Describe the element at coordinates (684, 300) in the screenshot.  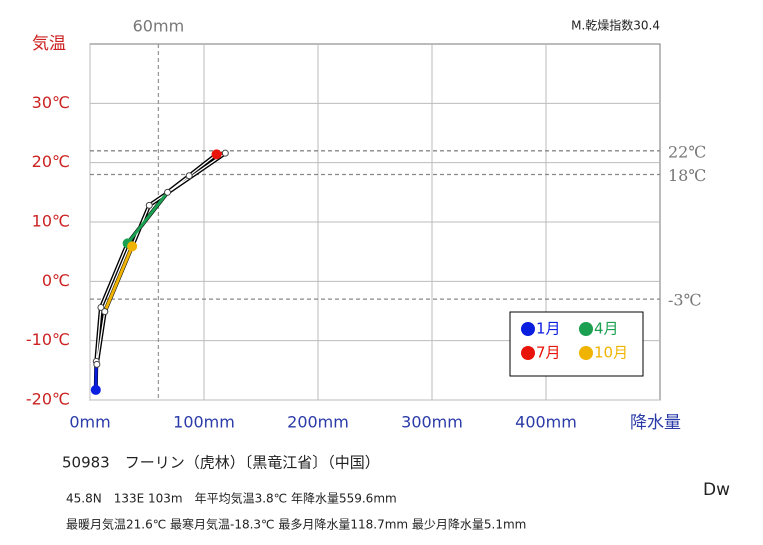
I see `reference-label: -3℃` at that location.